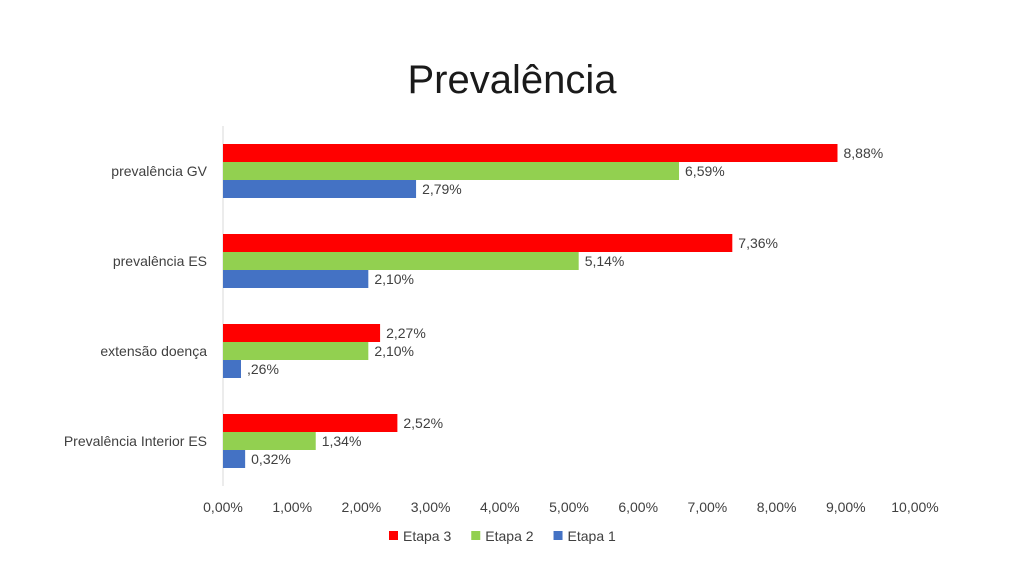 Image resolution: width=1024 pixels, height=576 pixels. What do you see at coordinates (605, 261) in the screenshot?
I see `data-label: 5,14%` at bounding box center [605, 261].